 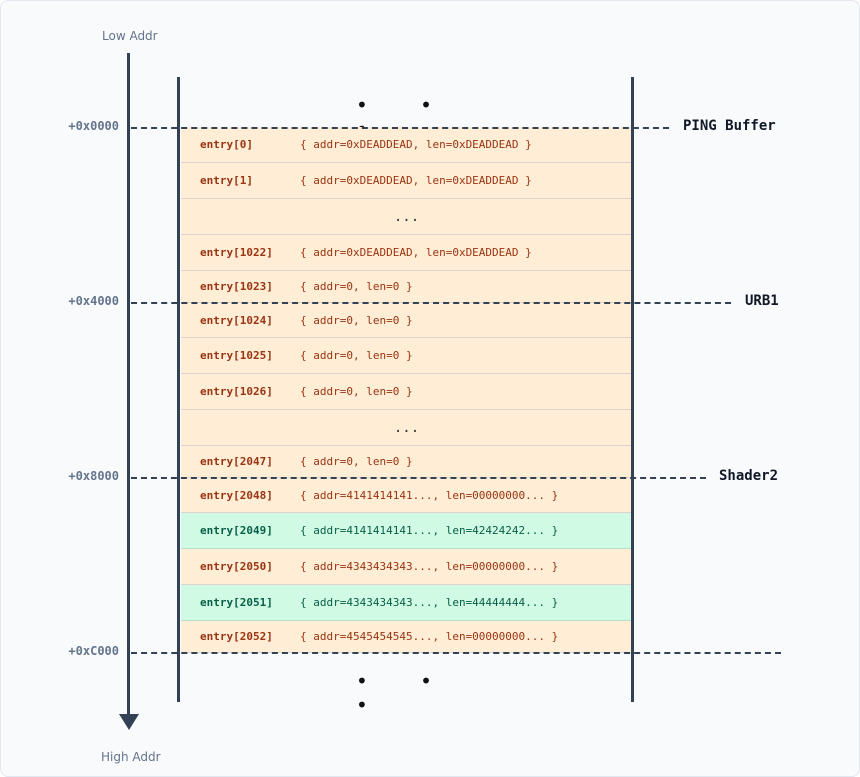 I want to click on arrow-down-icon, so click(x=129, y=722).